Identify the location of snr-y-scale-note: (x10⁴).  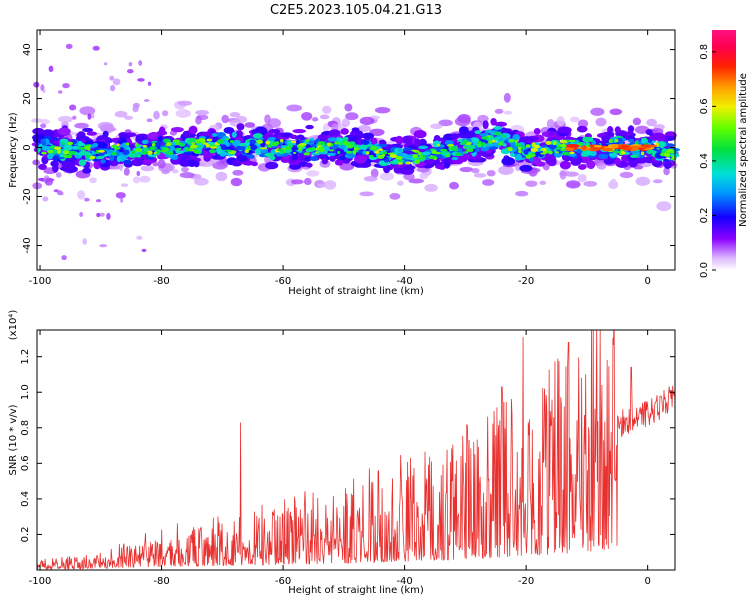
(13, 325).